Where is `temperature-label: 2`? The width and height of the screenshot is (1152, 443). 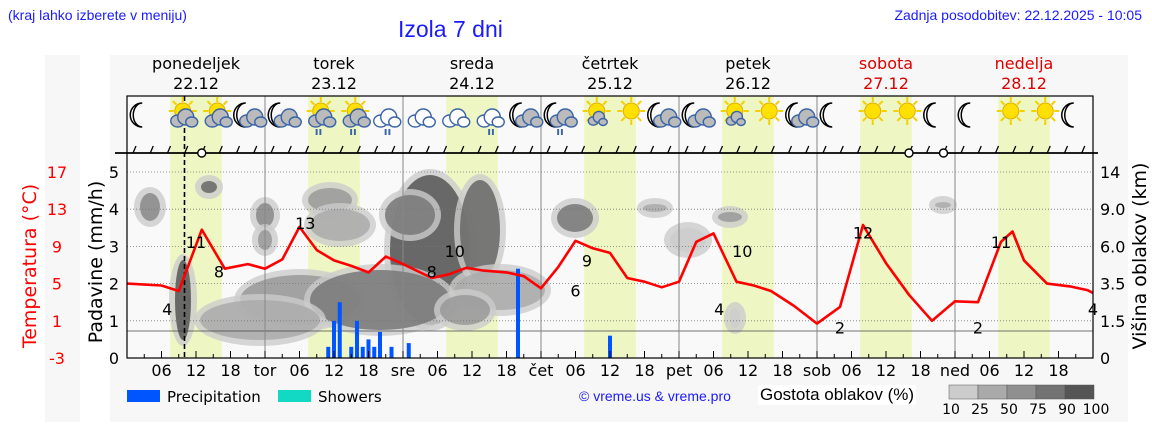 temperature-label: 2 is located at coordinates (978, 328).